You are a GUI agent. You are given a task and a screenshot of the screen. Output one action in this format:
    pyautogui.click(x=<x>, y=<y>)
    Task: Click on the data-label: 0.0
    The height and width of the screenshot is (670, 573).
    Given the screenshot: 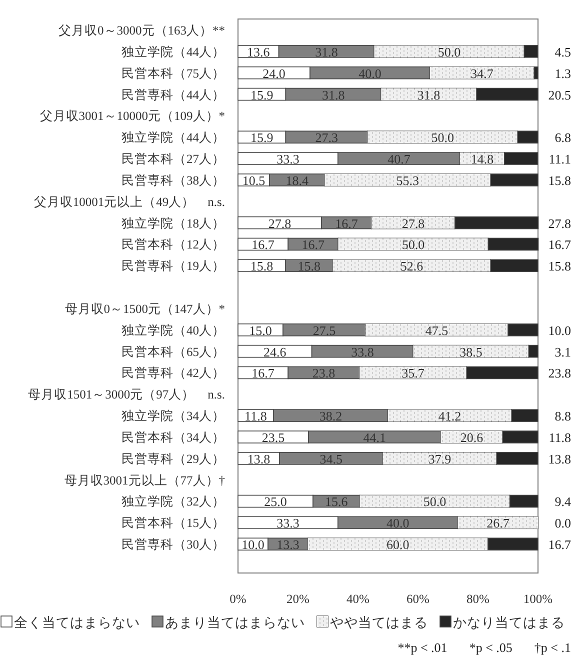 What is the action you would take?
    pyautogui.click(x=562, y=523)
    